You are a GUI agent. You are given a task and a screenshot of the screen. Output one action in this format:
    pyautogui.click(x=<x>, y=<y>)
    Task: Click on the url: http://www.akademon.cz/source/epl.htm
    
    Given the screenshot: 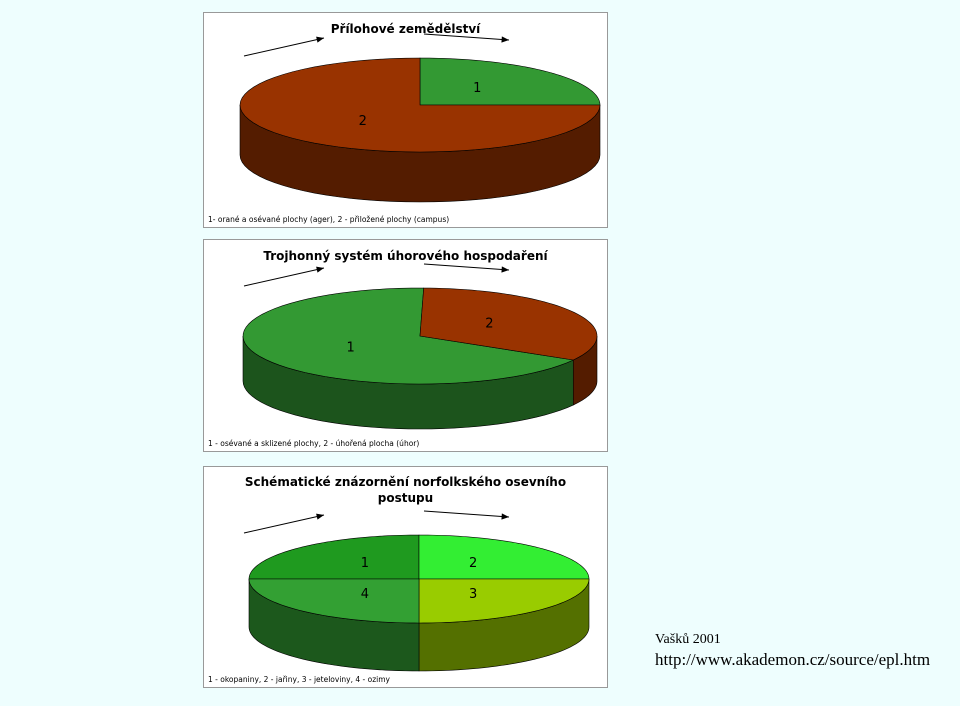 What is the action you would take?
    pyautogui.click(x=793, y=659)
    